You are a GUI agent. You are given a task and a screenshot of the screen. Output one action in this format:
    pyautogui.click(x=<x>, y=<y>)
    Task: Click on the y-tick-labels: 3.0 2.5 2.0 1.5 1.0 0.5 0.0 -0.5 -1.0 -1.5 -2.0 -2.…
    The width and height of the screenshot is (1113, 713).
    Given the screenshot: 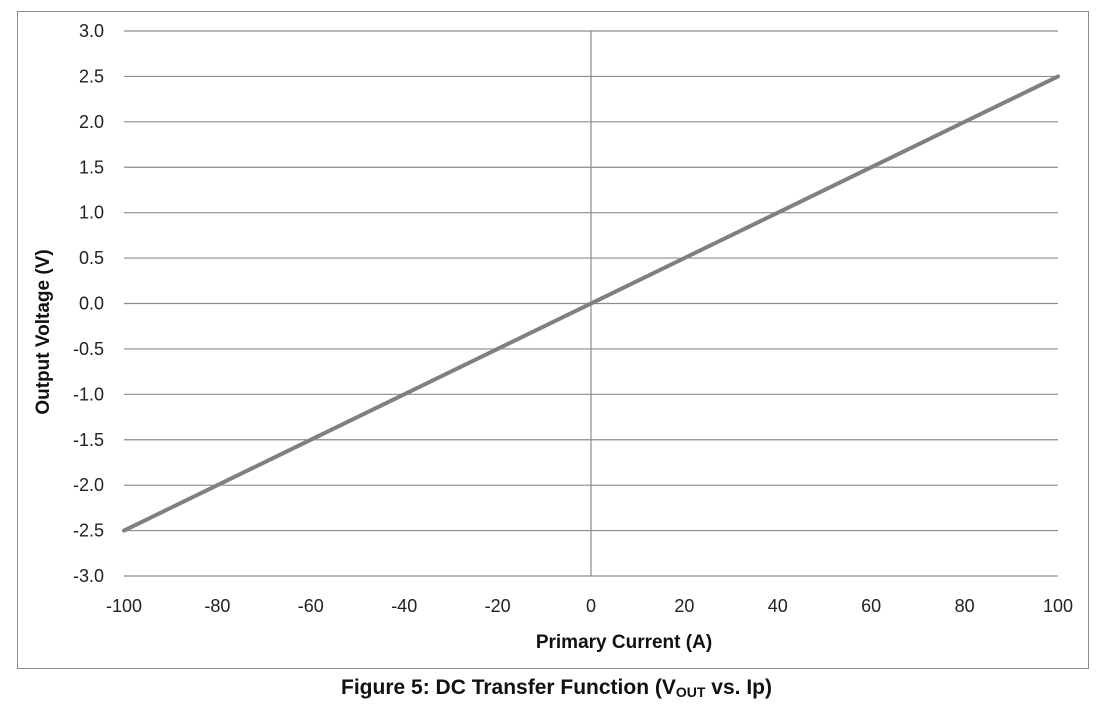 What is the action you would take?
    pyautogui.click(x=88, y=303)
    